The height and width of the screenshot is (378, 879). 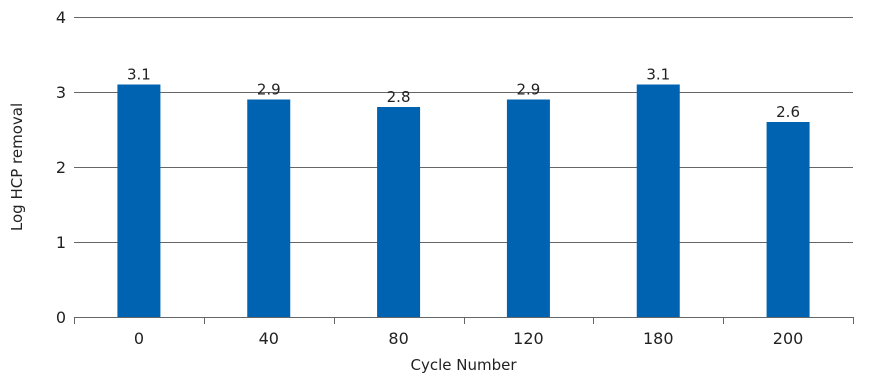 I want to click on data-label: 2.6, so click(x=788, y=112).